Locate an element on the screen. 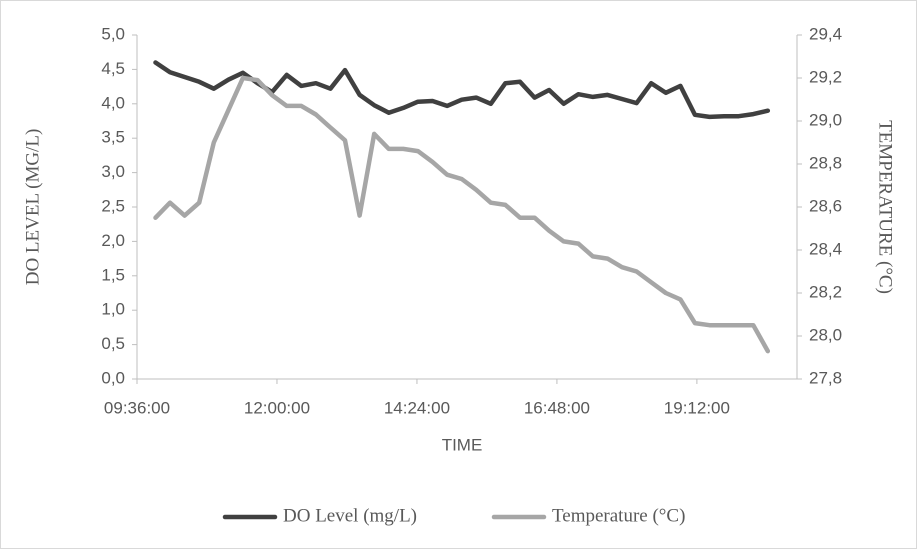  y2-tick-label: 27,8 is located at coordinates (825, 377).